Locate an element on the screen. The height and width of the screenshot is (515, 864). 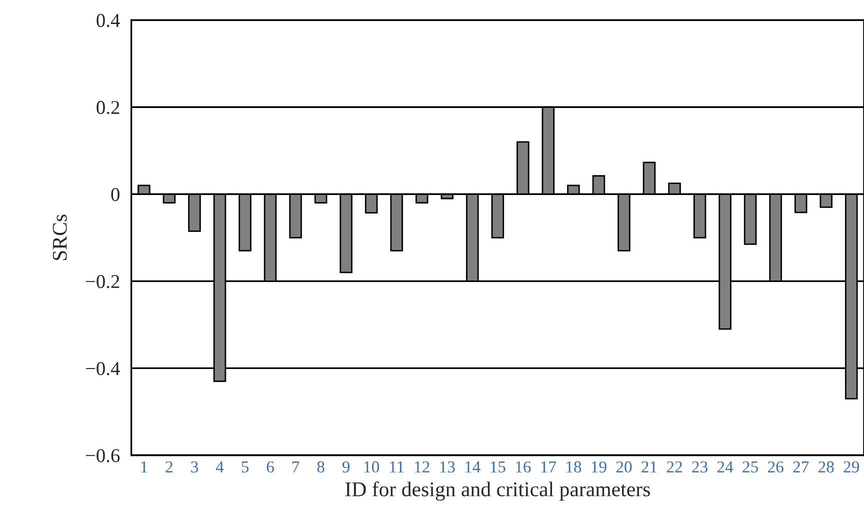
x-tick-label: 19 is located at coordinates (599, 467).